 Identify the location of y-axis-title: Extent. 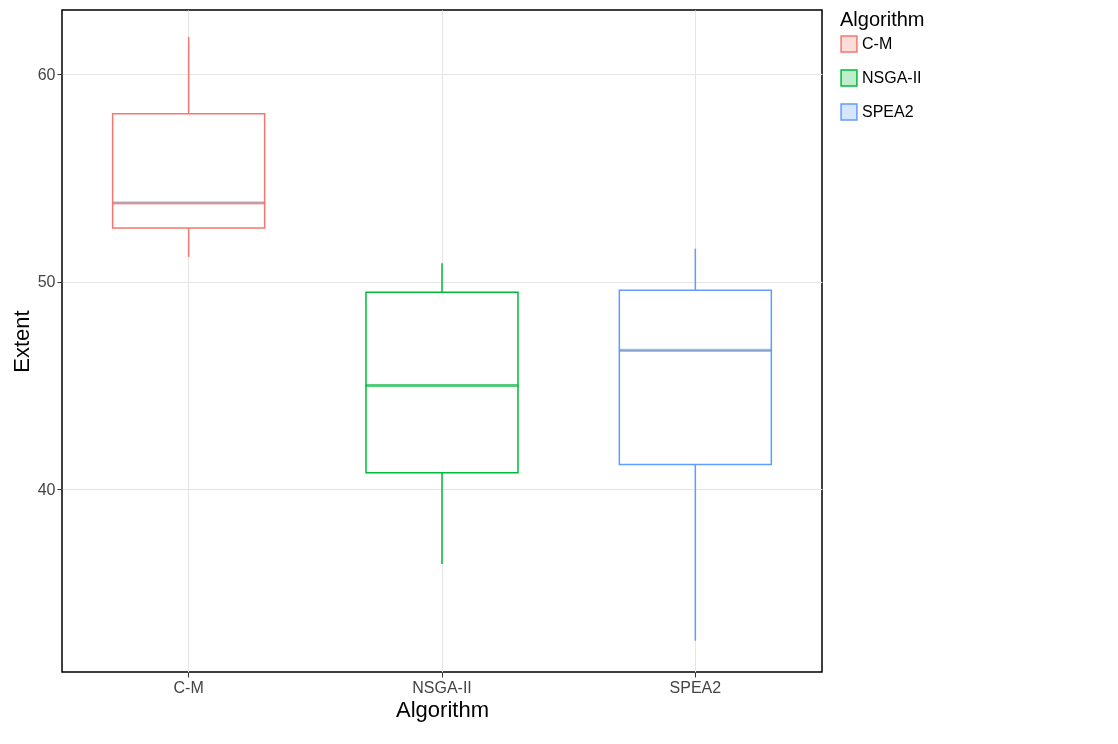
(21, 341).